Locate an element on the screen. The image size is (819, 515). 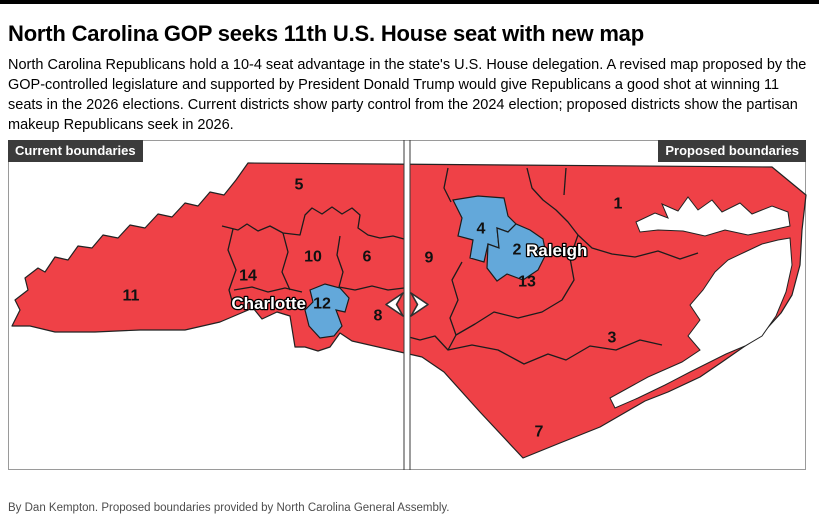
top-accent-bar is located at coordinates (409, 2).